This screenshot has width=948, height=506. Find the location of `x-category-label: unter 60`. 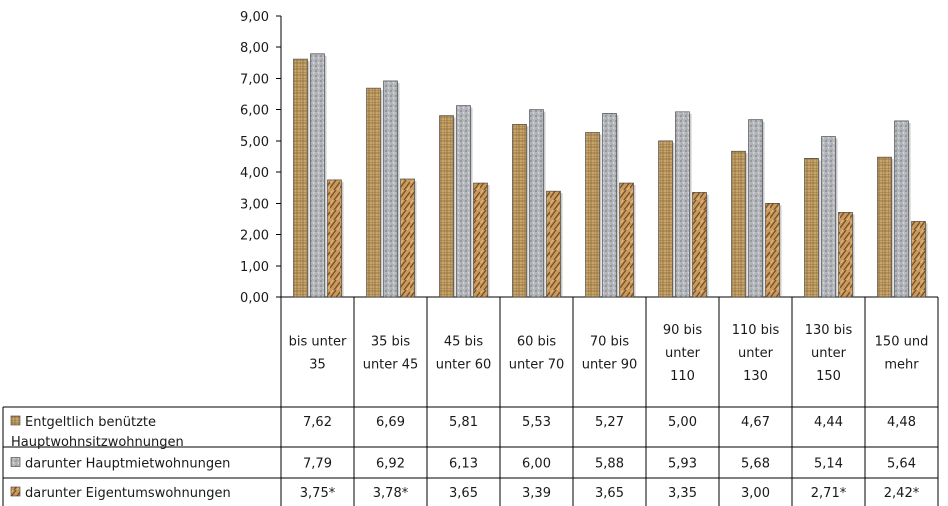

x-category-label: unter 60 is located at coordinates (464, 365).